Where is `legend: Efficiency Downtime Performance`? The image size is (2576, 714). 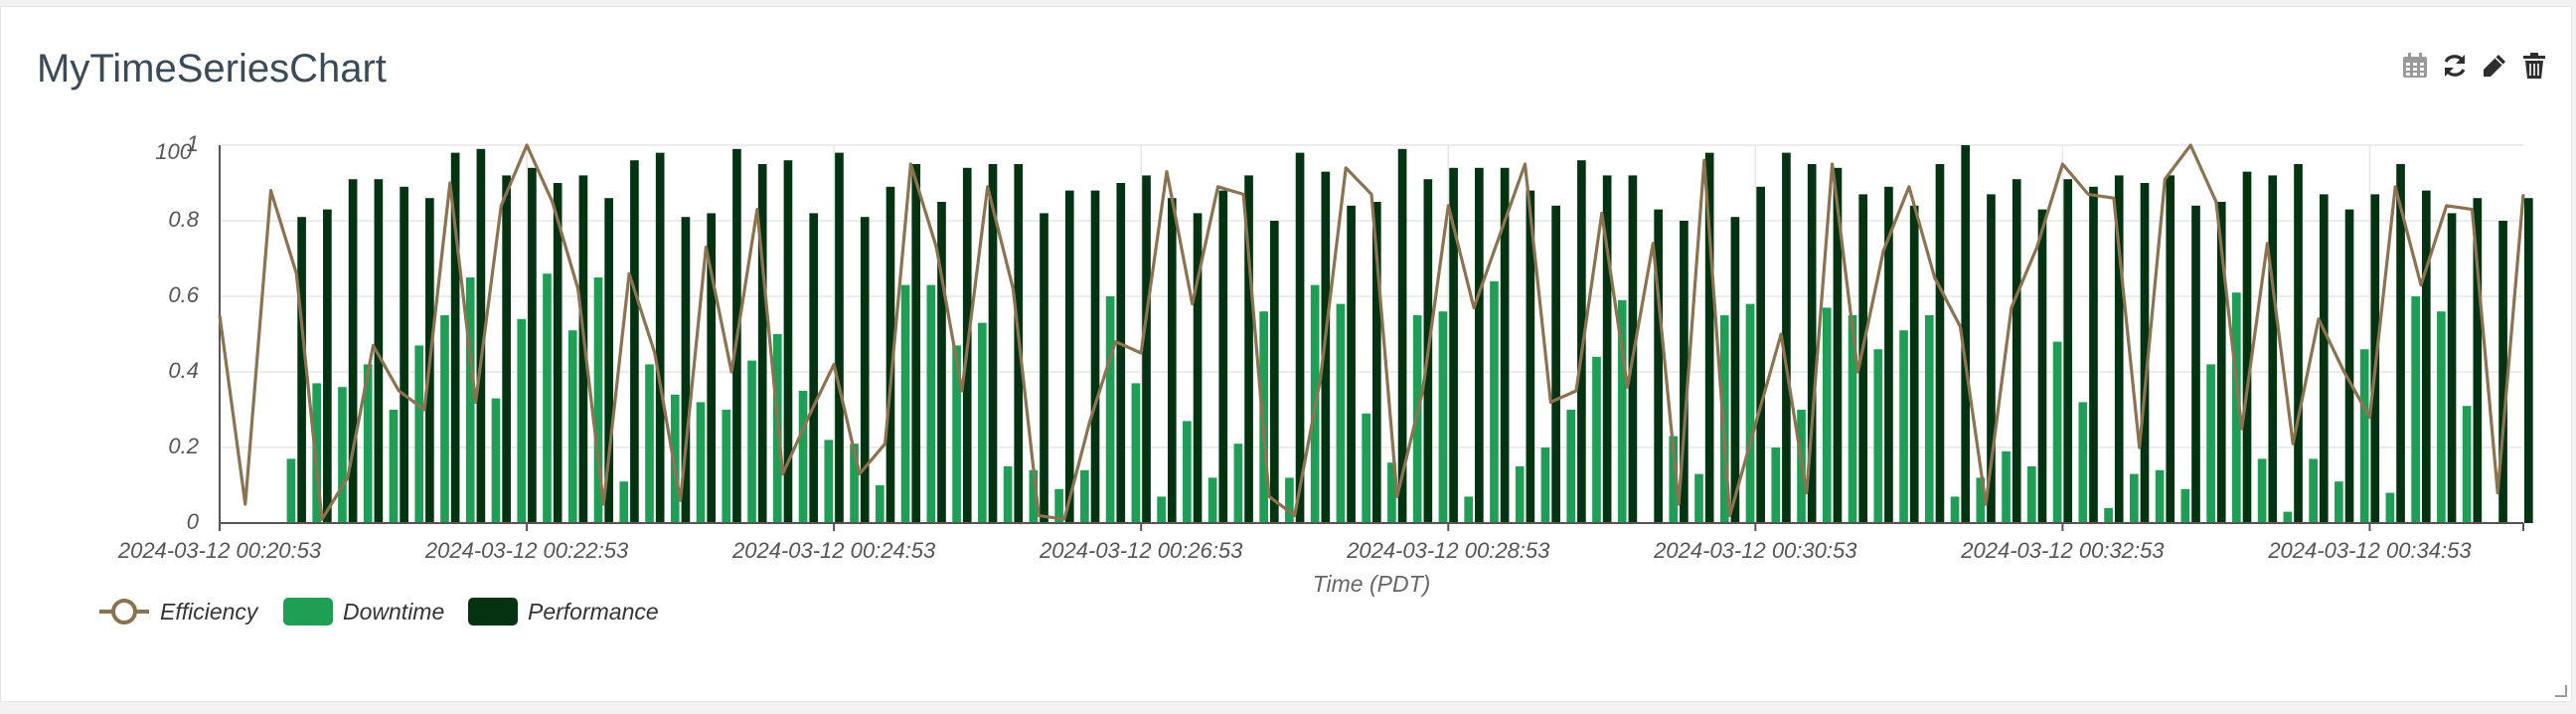 legend: Efficiency Downtime Performance is located at coordinates (379, 611).